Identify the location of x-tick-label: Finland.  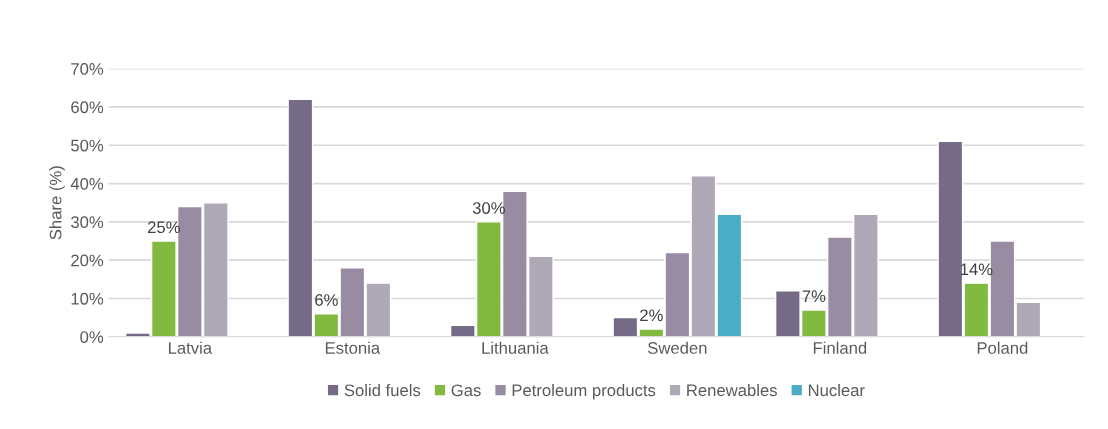
(840, 347).